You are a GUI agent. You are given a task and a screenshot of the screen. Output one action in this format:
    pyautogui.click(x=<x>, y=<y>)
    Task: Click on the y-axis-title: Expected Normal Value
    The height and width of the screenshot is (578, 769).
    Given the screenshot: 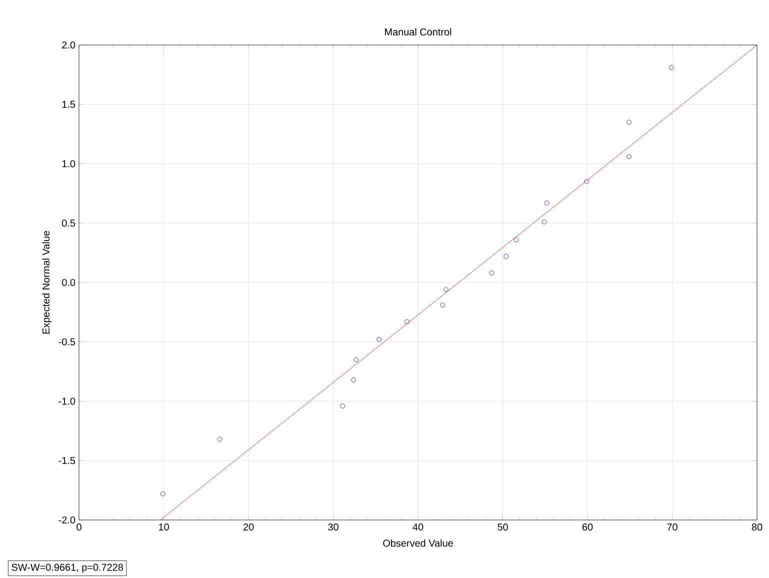 What is the action you would take?
    pyautogui.click(x=47, y=282)
    